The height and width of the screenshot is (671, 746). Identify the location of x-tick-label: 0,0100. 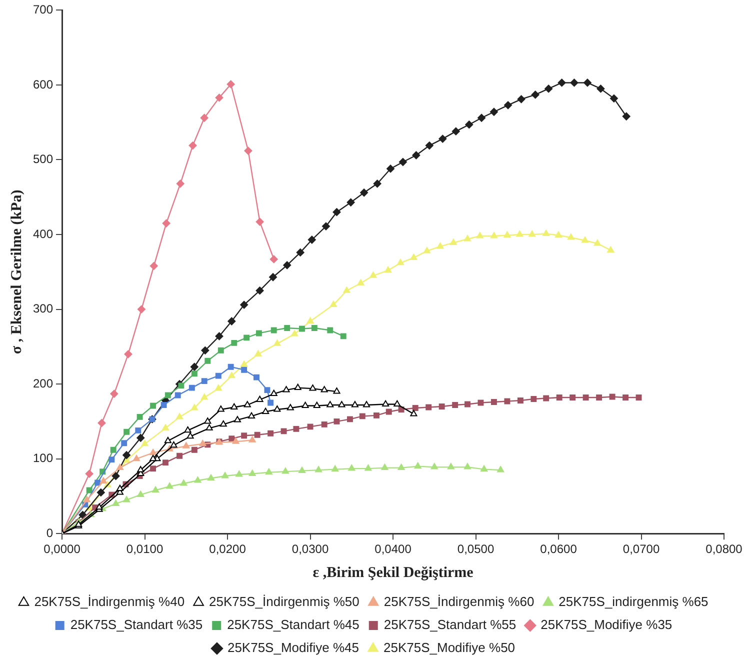
(145, 549).